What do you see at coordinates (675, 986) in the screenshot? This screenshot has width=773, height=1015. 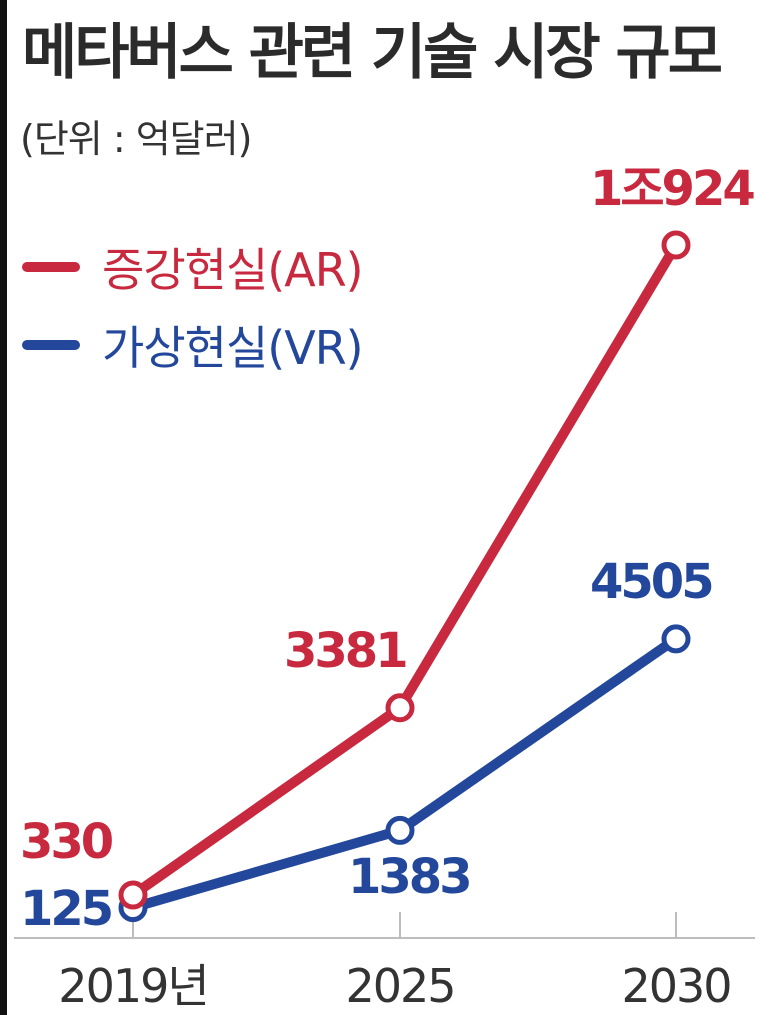 I see `x-tick-label-2: 2030` at bounding box center [675, 986].